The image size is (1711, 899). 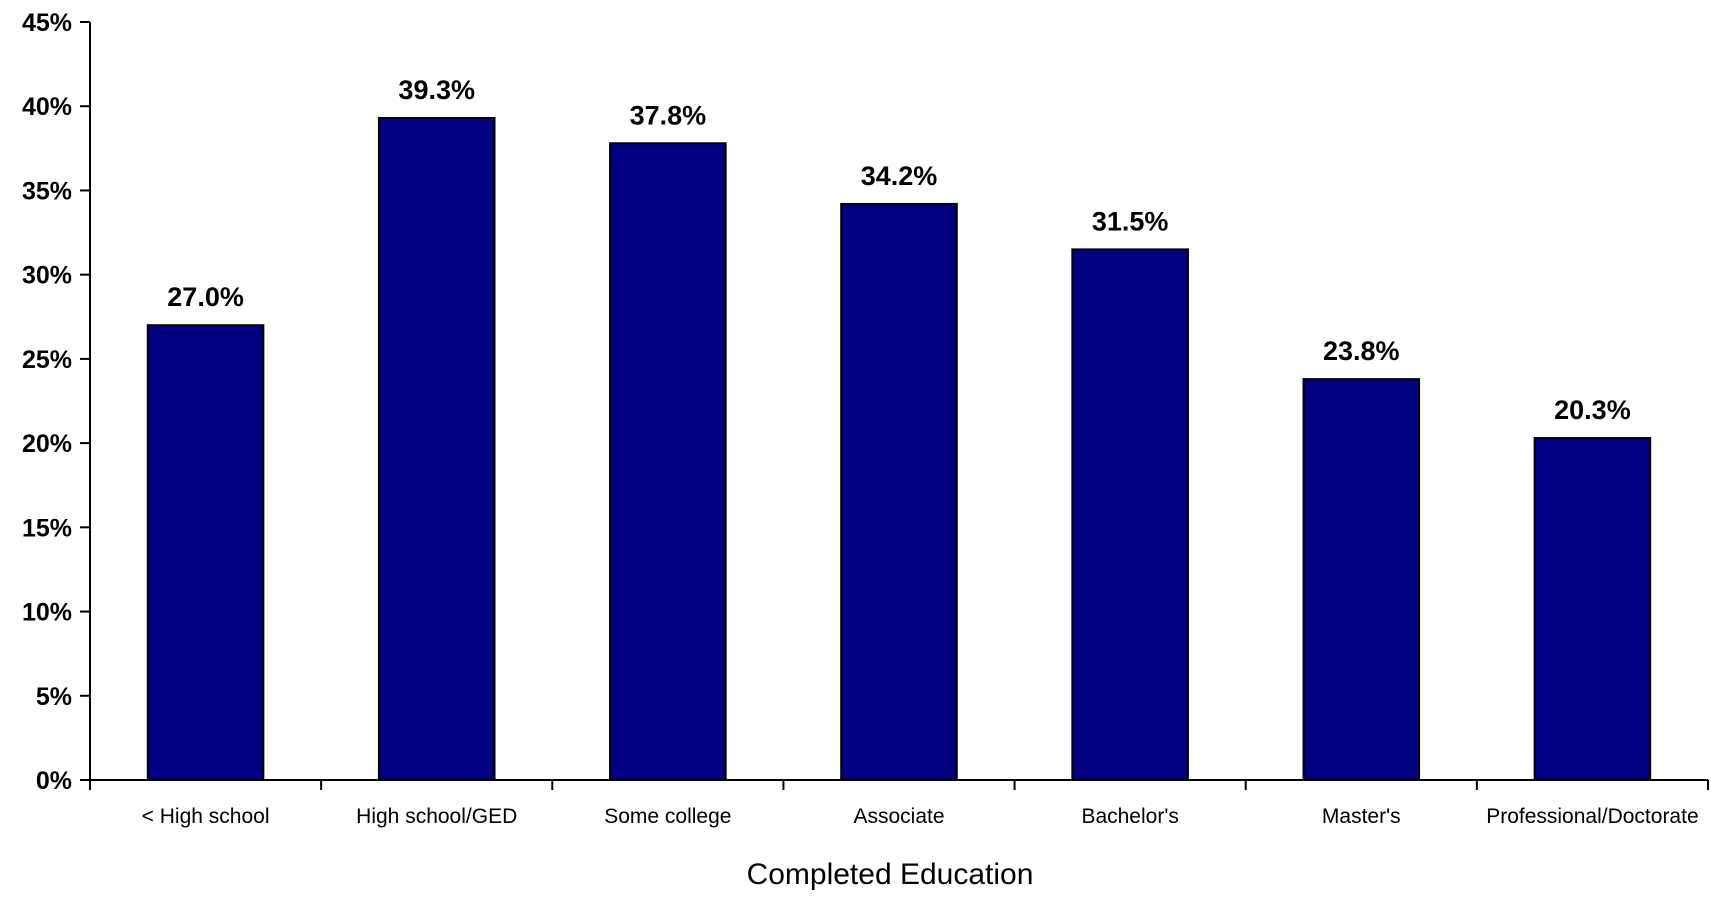 I want to click on x-tick-label: Master's, so click(x=1361, y=816).